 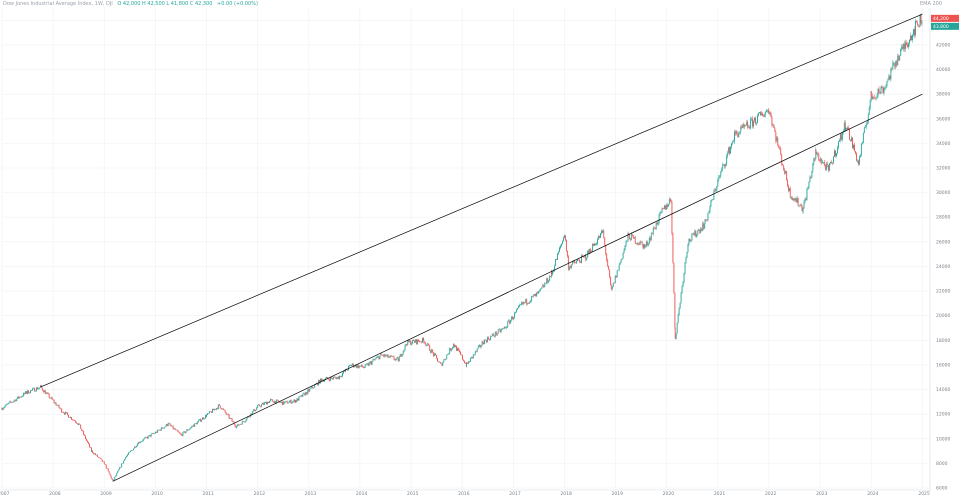 What do you see at coordinates (924, 494) in the screenshot?
I see `x-tick-label: 2025` at bounding box center [924, 494].